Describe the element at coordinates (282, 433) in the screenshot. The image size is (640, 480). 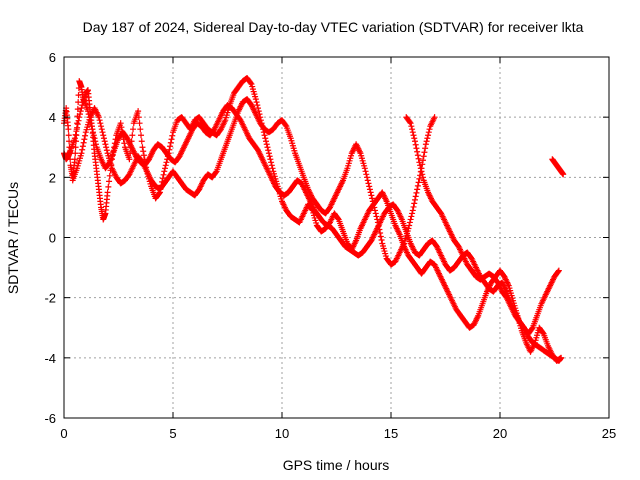
I see `x-tick-label: 10` at that location.